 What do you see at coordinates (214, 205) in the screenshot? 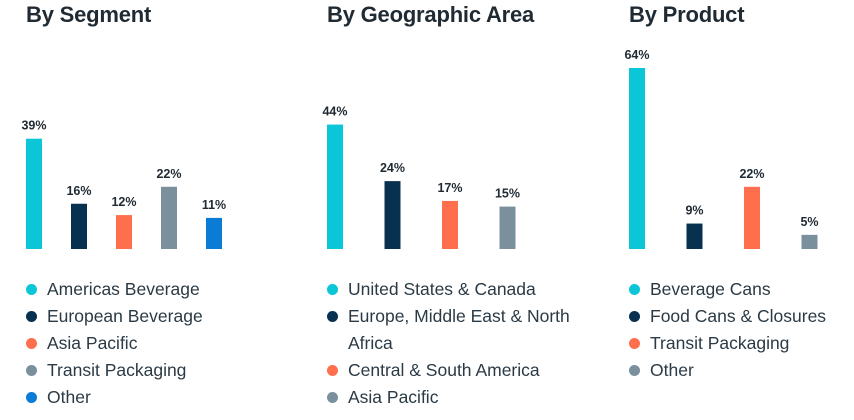
I see `bar-value-label: 11%` at bounding box center [214, 205].